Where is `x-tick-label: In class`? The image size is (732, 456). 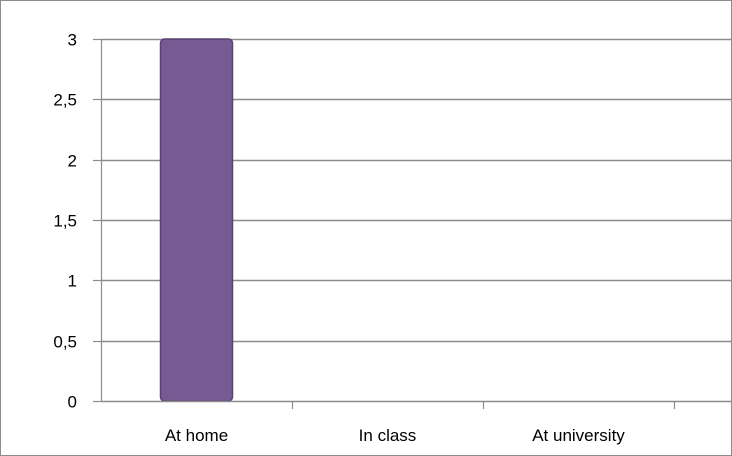 x-tick-label: In class is located at coordinates (388, 435).